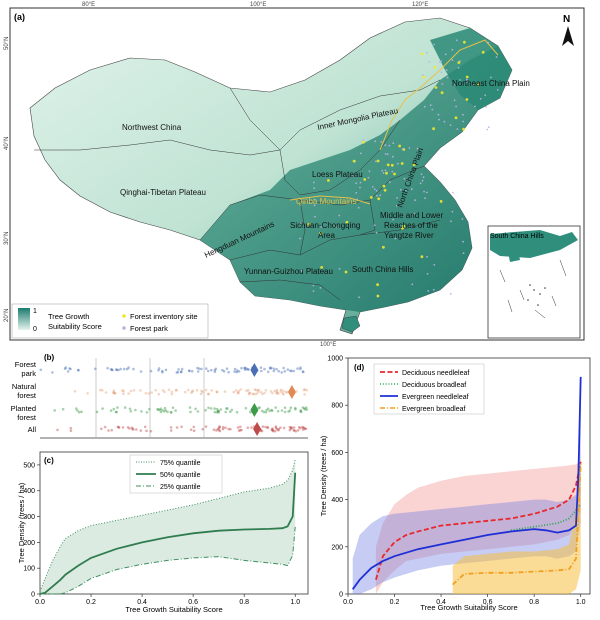 This screenshot has width=600, height=620. I want to click on d-ytick-label: 600, so click(337, 453).